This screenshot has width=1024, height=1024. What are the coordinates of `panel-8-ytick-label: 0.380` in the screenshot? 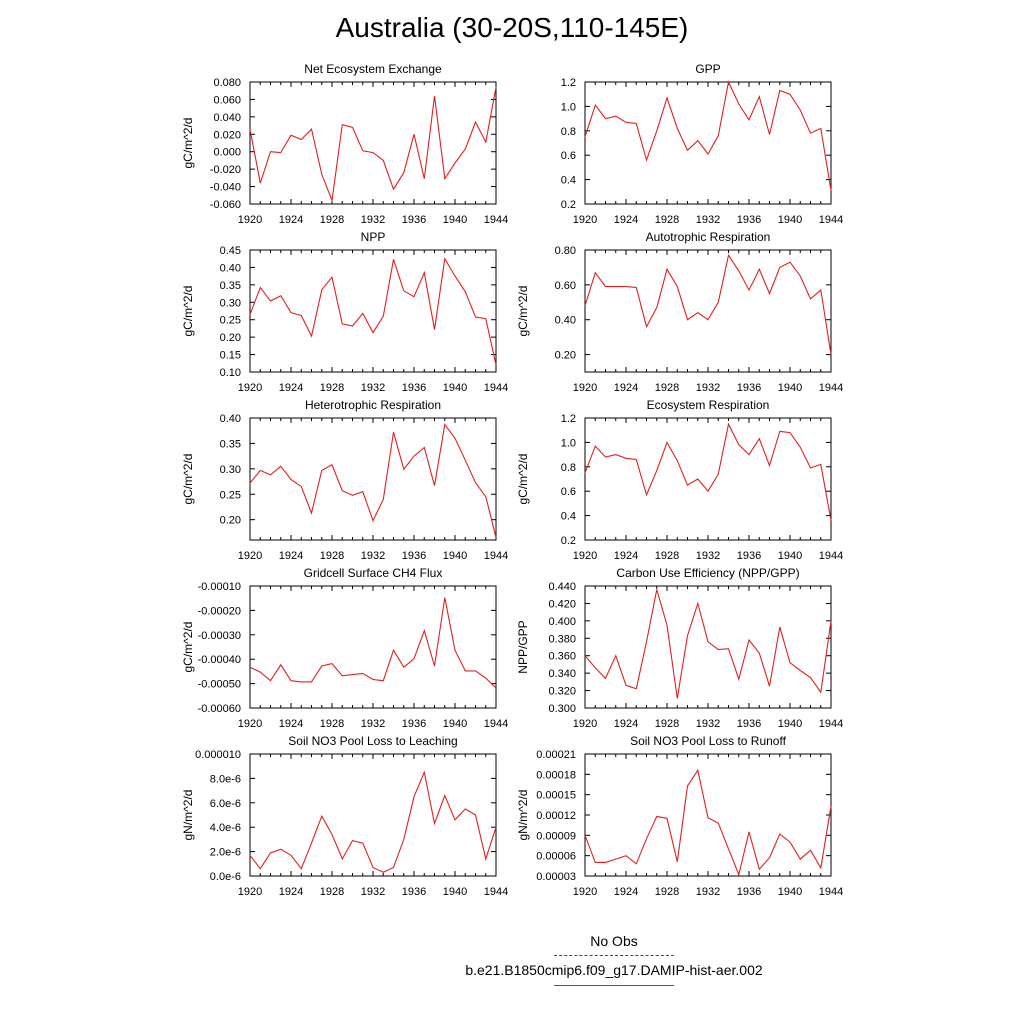 It's located at (562, 639).